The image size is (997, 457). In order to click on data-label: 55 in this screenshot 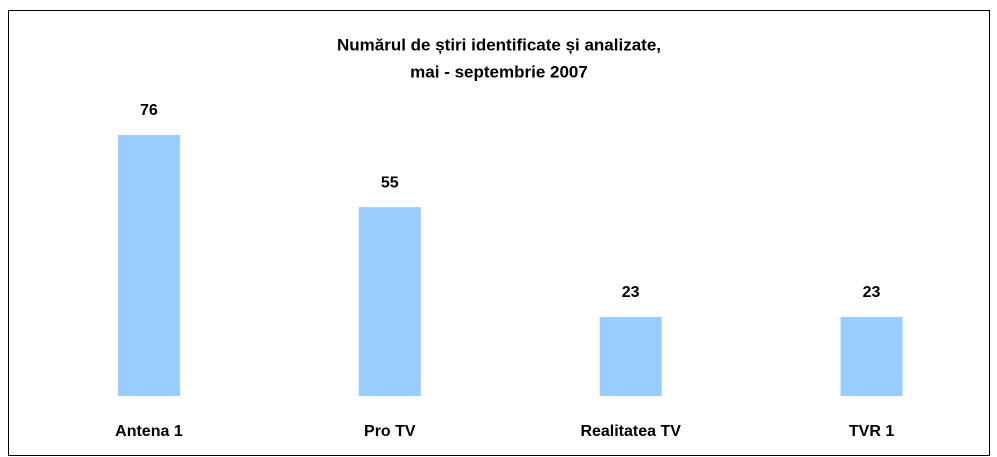, I will do `click(390, 182)`.